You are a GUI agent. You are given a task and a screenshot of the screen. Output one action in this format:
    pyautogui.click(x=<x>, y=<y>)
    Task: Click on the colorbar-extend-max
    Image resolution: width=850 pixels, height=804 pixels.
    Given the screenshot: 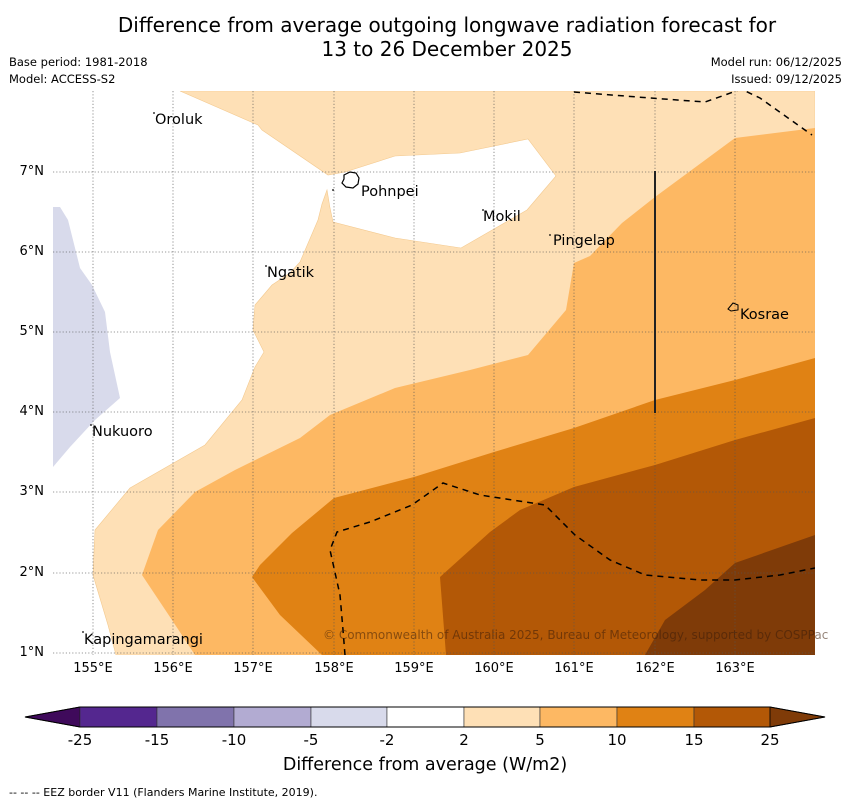 What is the action you would take?
    pyautogui.click(x=797, y=717)
    